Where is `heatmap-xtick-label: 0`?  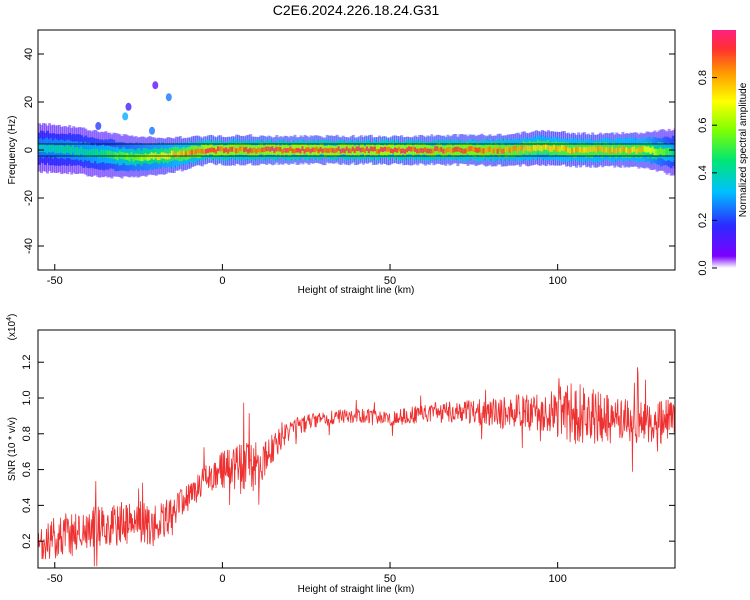
heatmap-xtick-label: 0 is located at coordinates (222, 281).